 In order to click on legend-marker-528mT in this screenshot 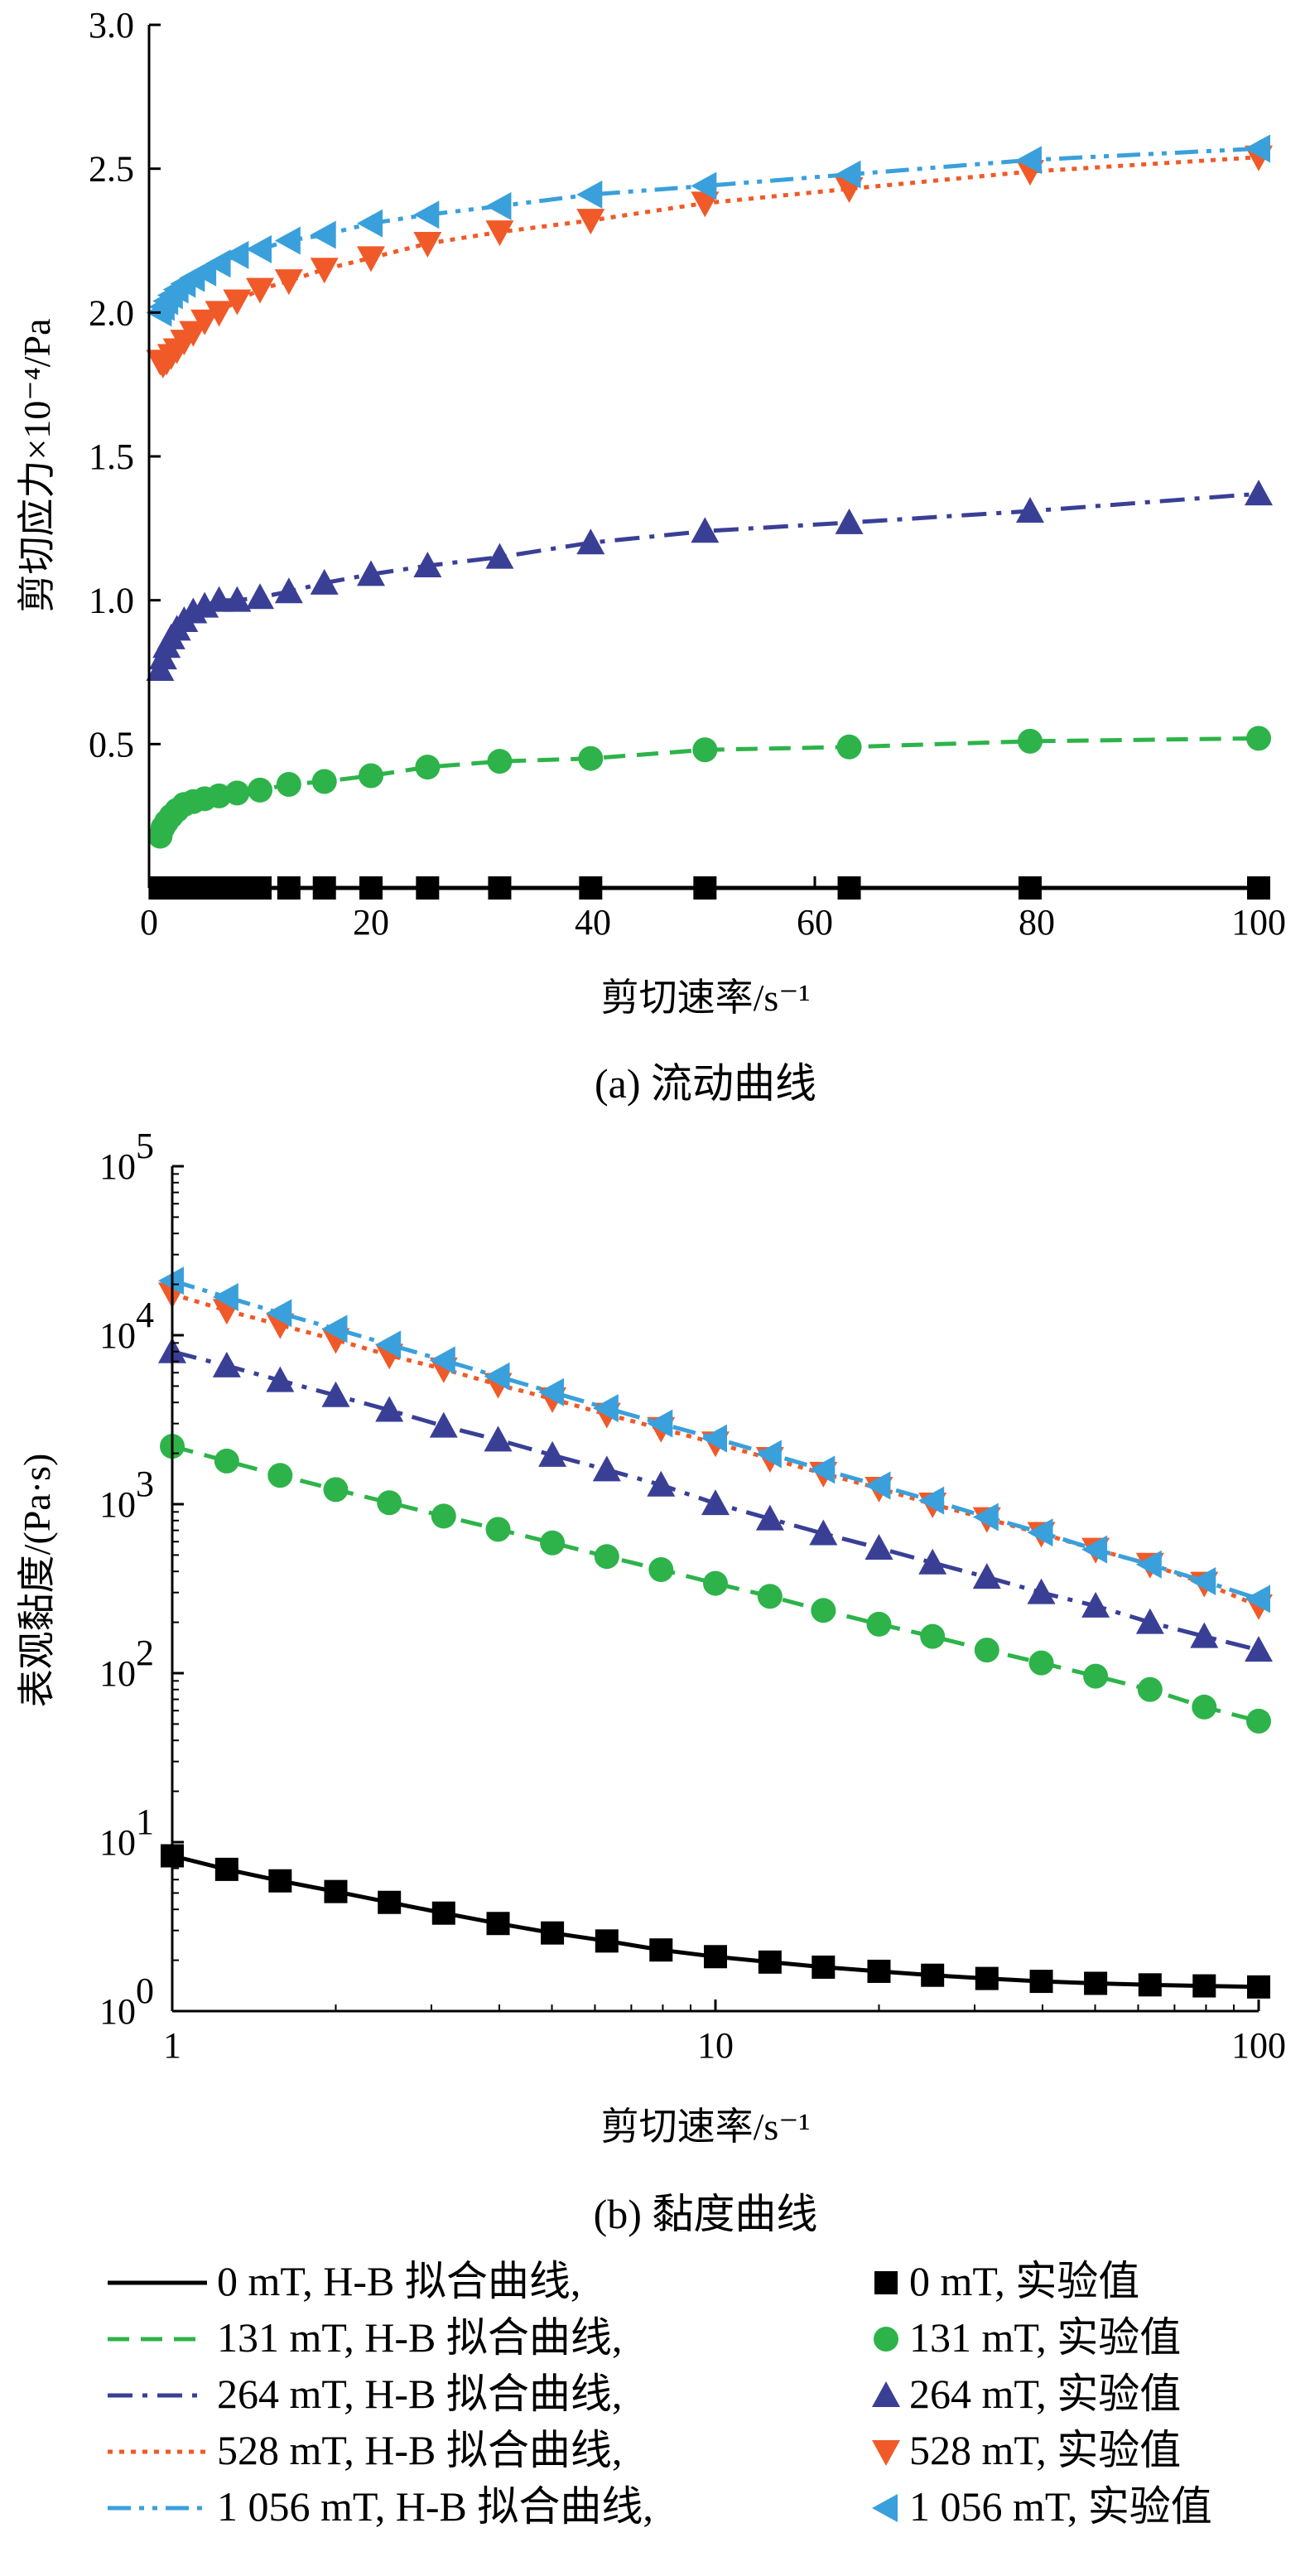, I will do `click(886, 2453)`.